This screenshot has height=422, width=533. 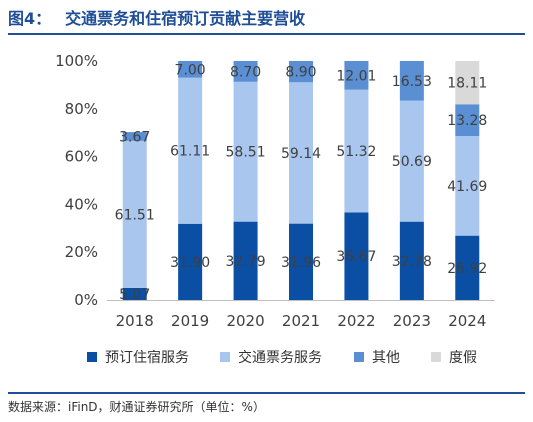 What do you see at coordinates (280, 357) in the screenshot?
I see `legend-label: 交通票务服务` at bounding box center [280, 357].